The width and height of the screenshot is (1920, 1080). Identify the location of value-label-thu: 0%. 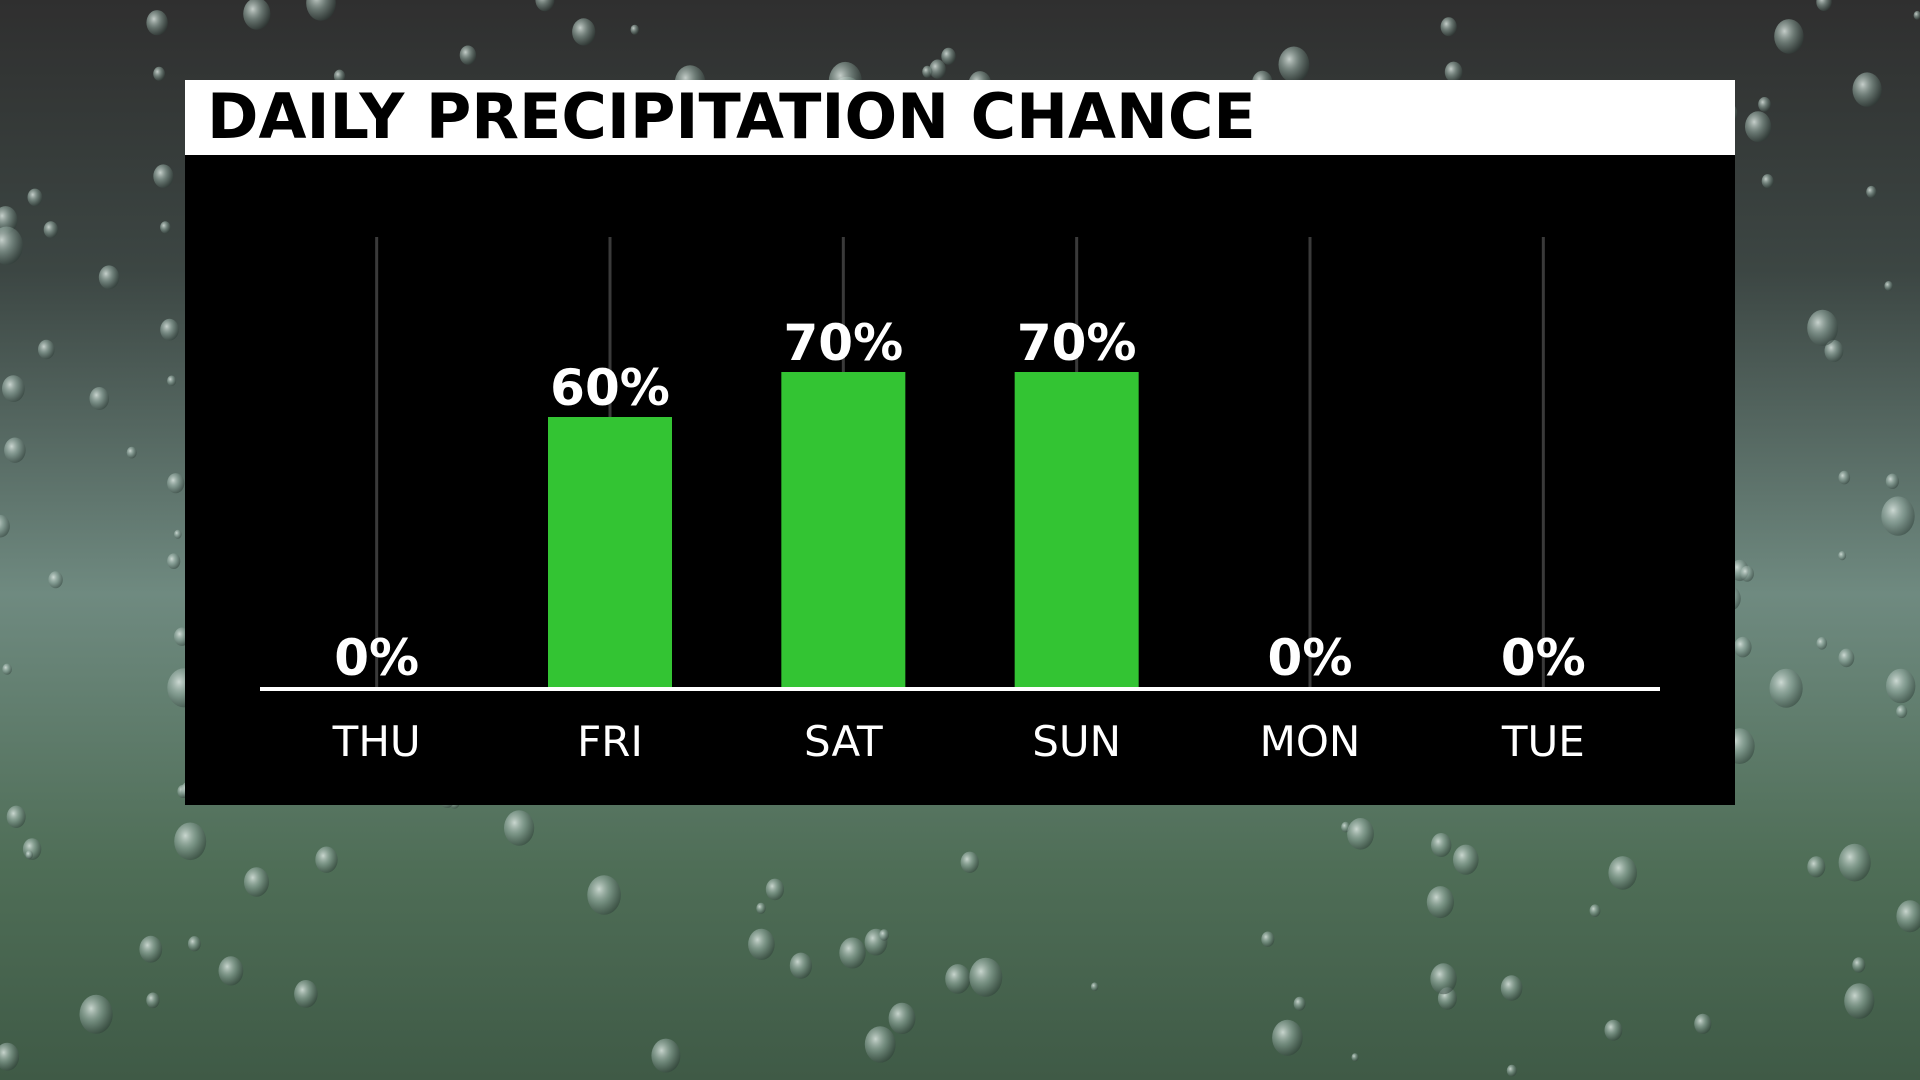
(376, 658).